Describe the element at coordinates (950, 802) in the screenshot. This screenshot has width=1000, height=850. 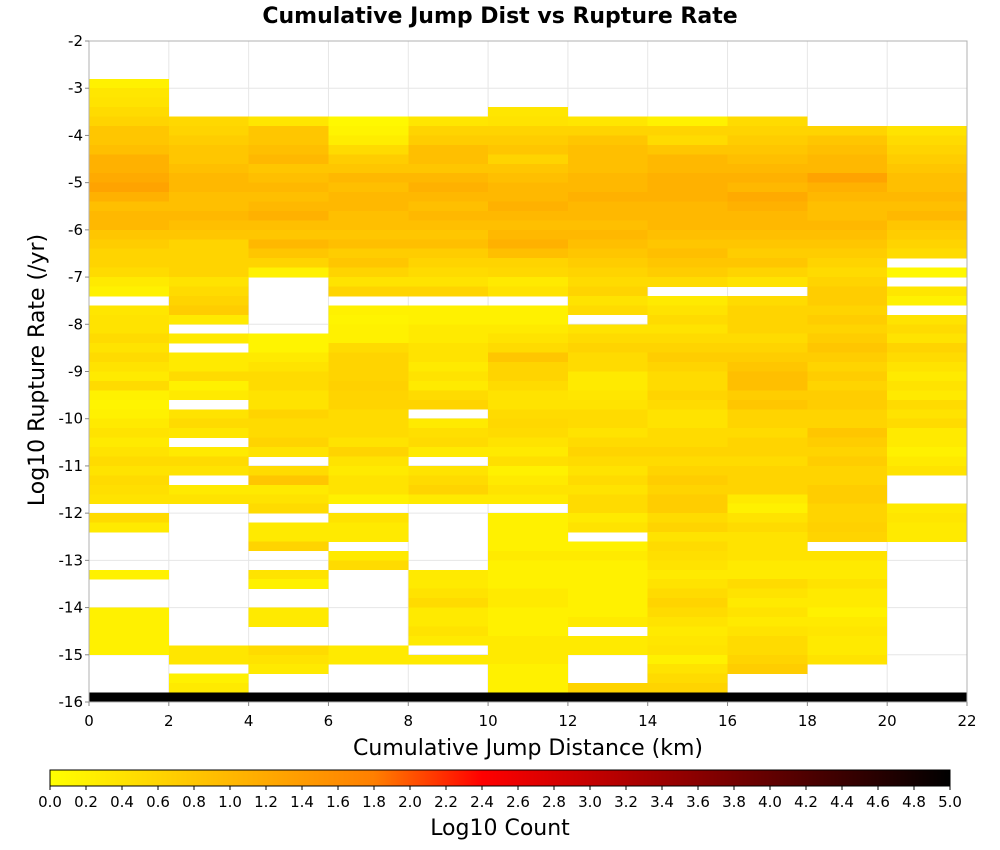
I see `colorbar-tick-label: 5.0` at that location.